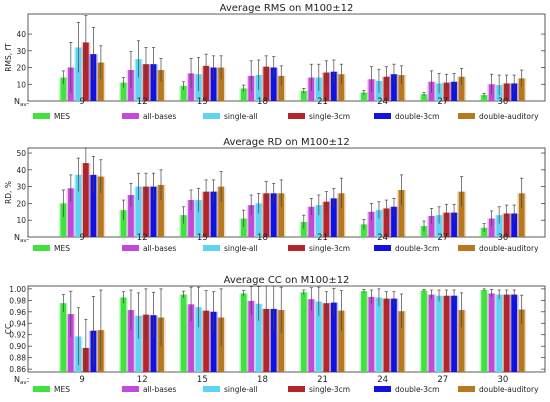  What do you see at coordinates (21, 84) in the screenshot?
I see `y-tick-label: 10` at bounding box center [21, 84].